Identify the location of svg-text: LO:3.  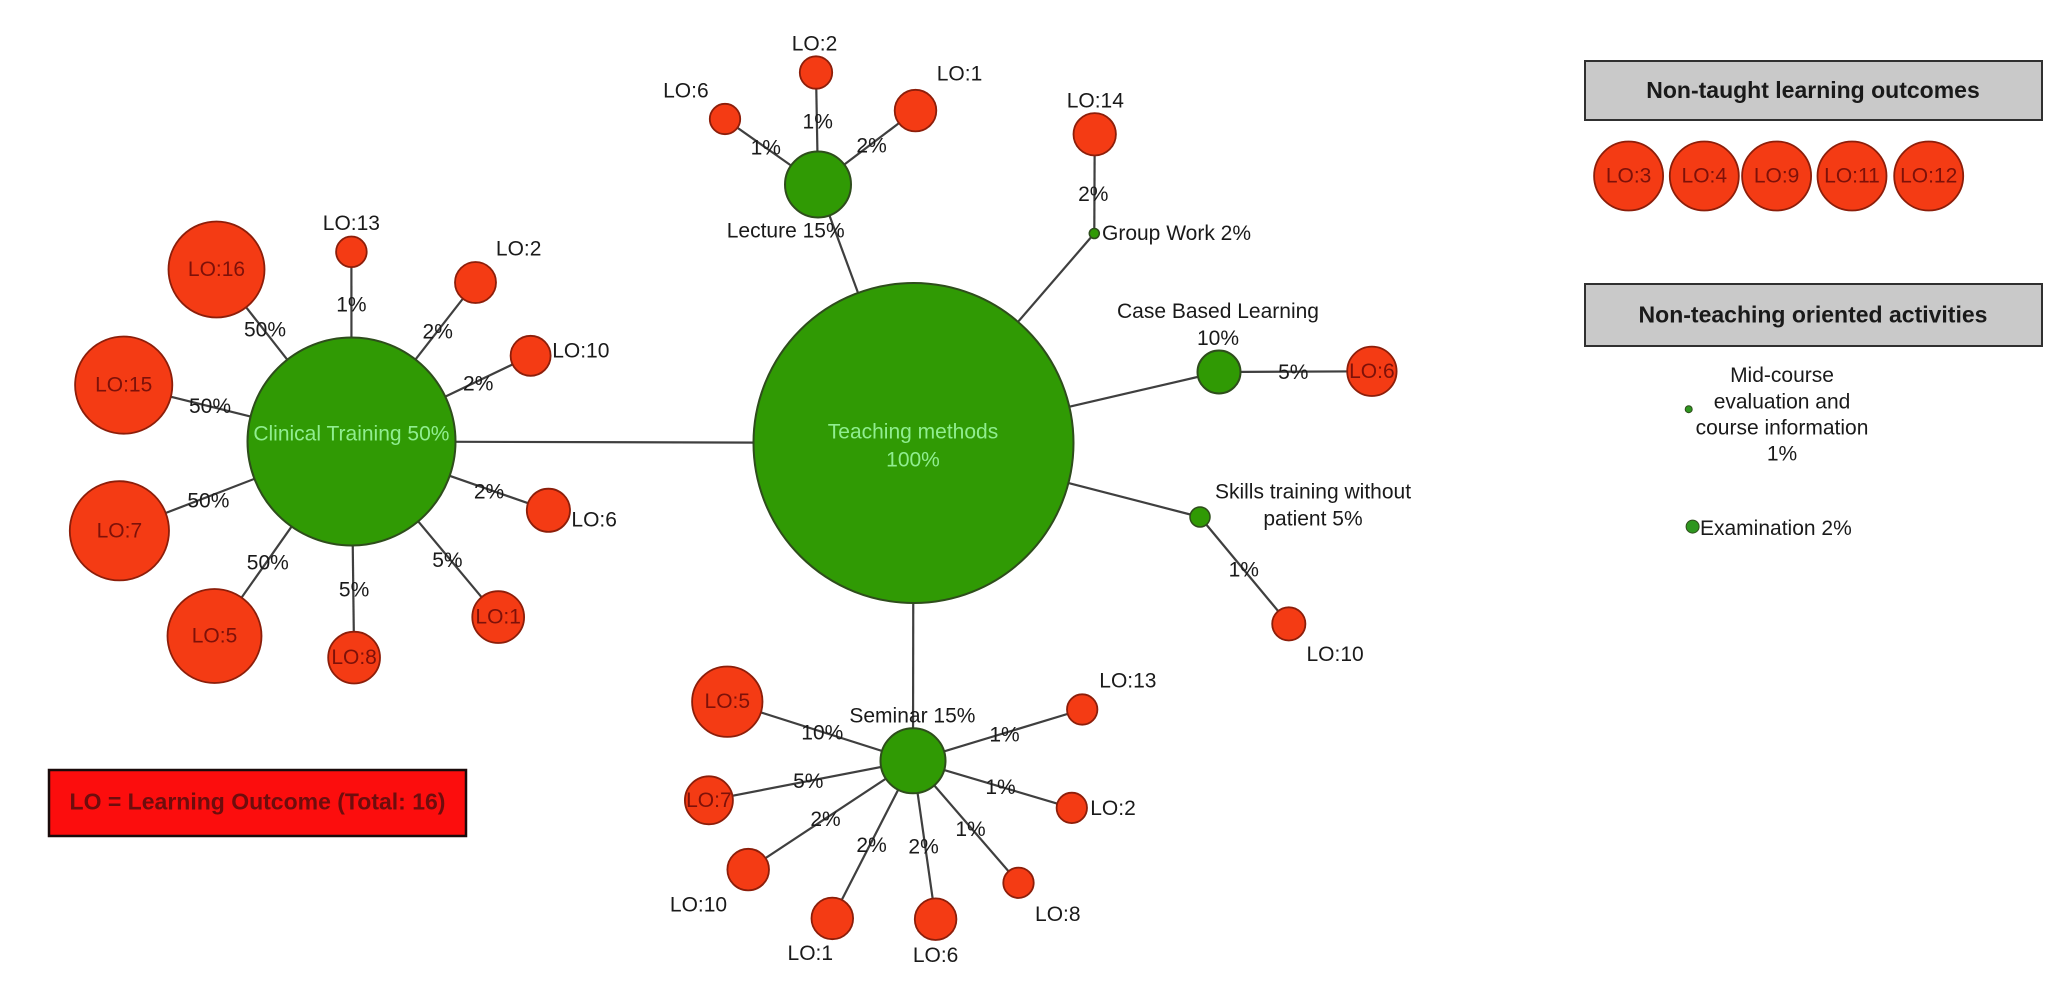
(1629, 176).